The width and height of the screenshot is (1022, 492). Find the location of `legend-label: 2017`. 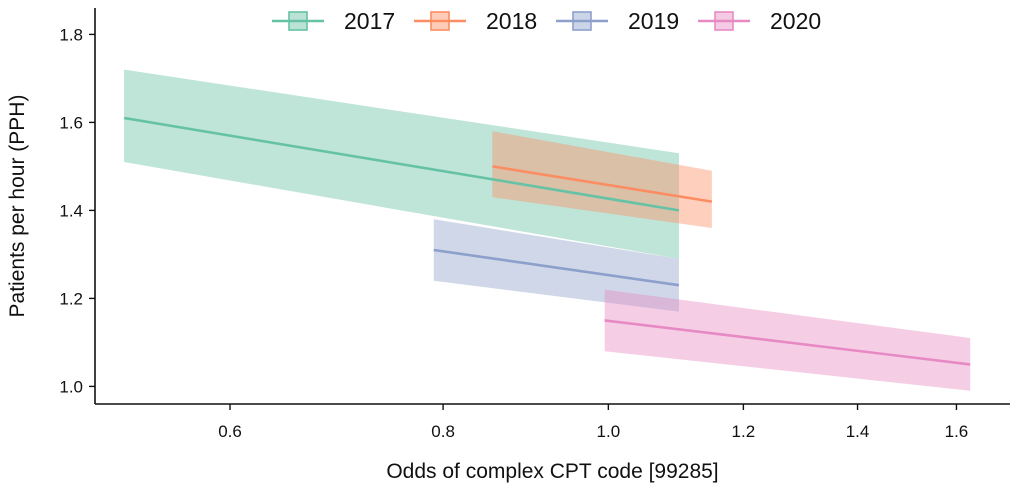

legend-label: 2017 is located at coordinates (369, 21).